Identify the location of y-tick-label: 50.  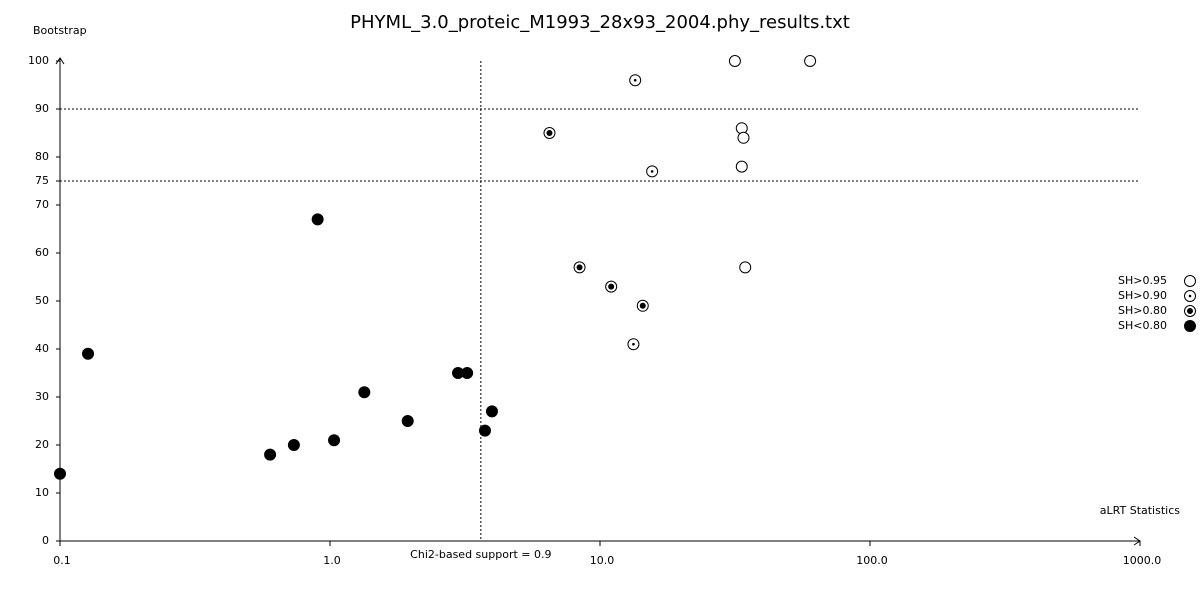
(42, 300).